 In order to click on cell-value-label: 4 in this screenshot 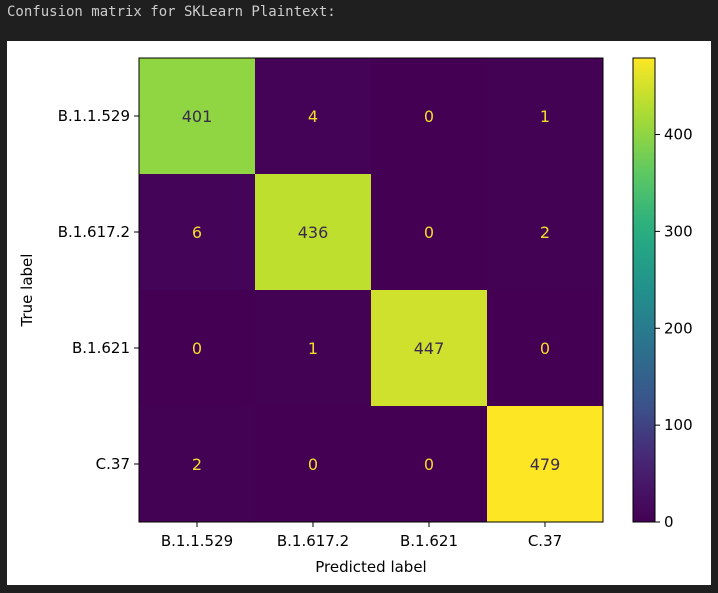, I will do `click(313, 116)`.